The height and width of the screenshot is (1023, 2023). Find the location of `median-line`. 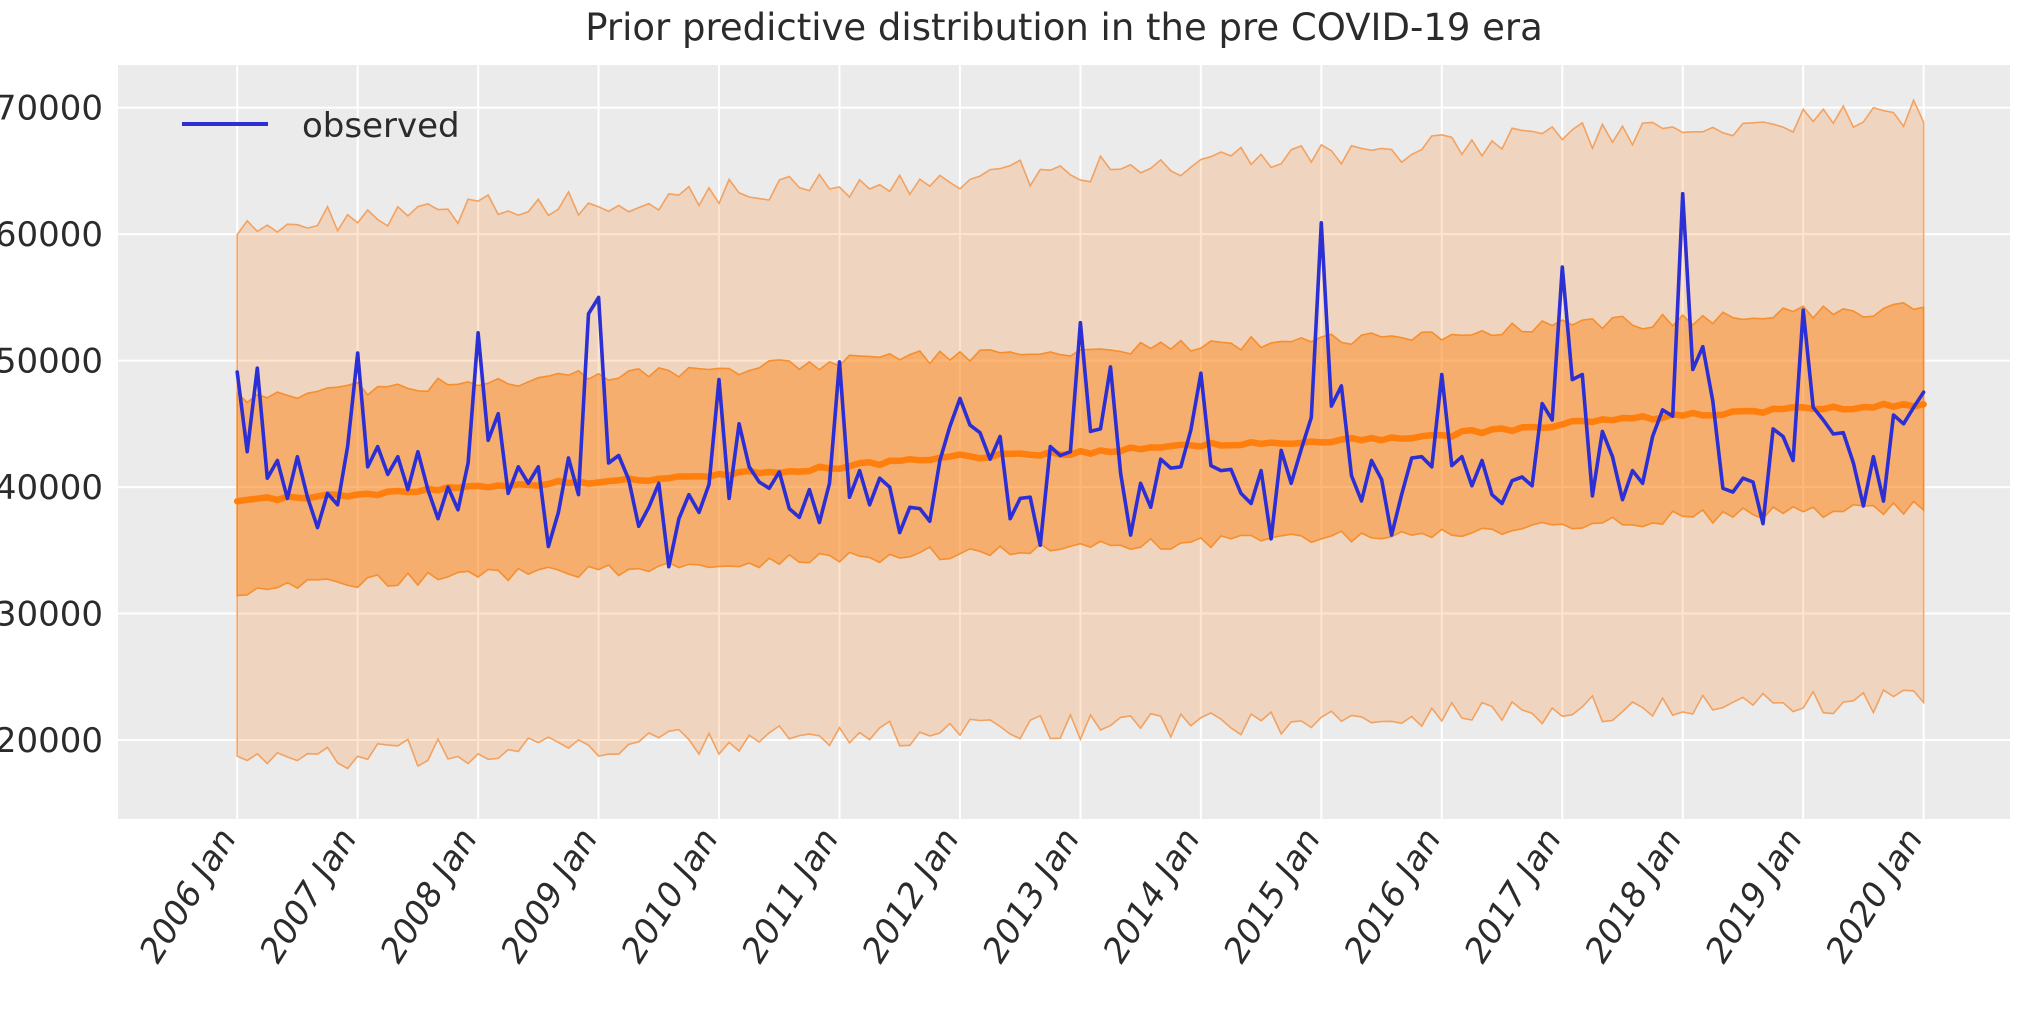

median-line is located at coordinates (1080, 452).